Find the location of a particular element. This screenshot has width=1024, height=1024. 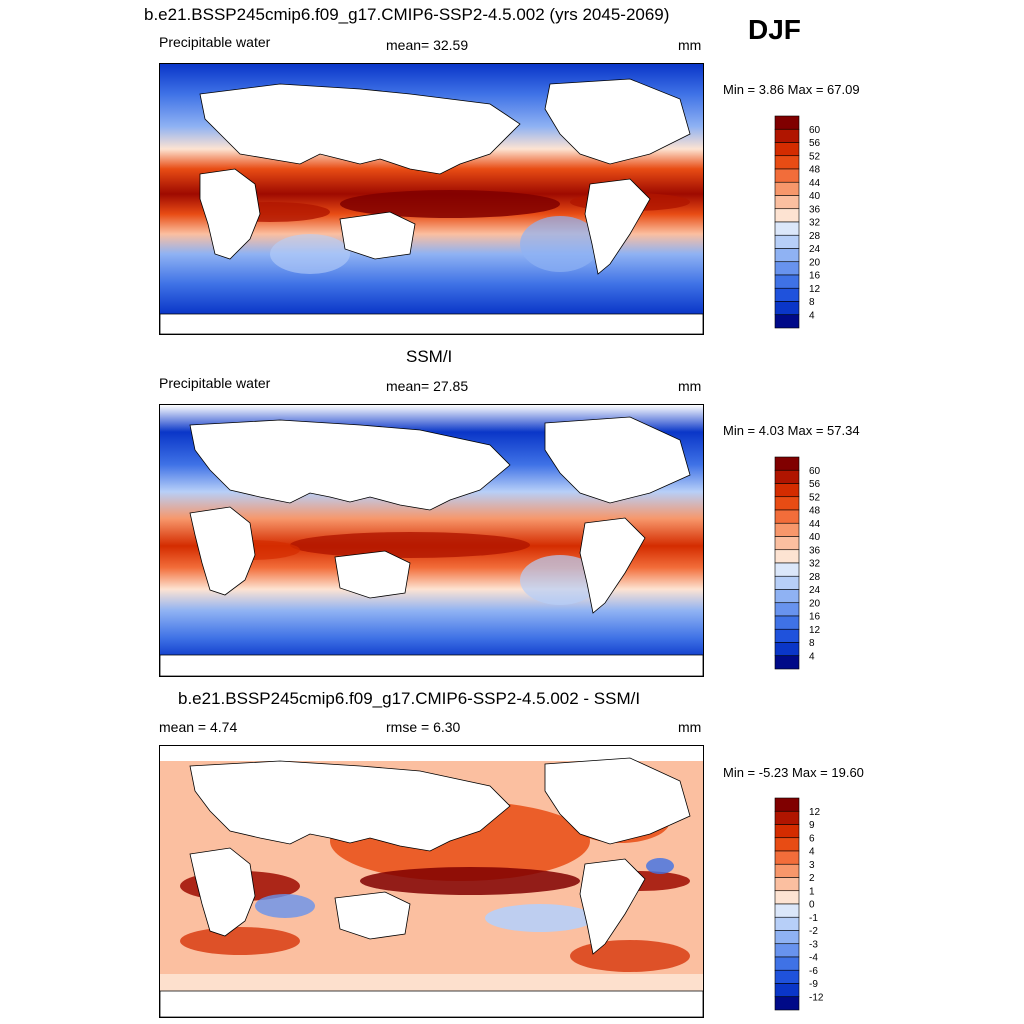

panel-1-units: mm is located at coordinates (690, 45).